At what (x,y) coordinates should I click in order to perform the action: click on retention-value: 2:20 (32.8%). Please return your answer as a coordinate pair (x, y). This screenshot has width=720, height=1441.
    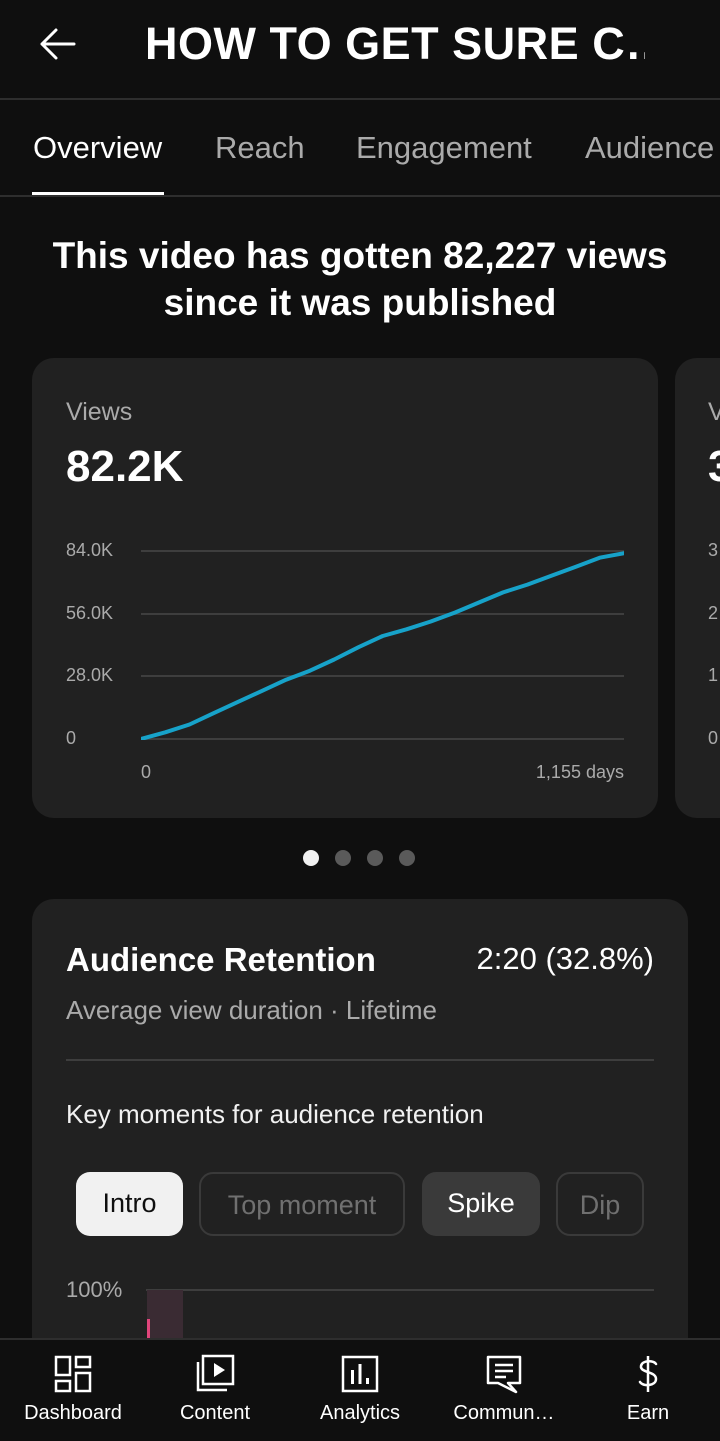
    Looking at the image, I should click on (565, 958).